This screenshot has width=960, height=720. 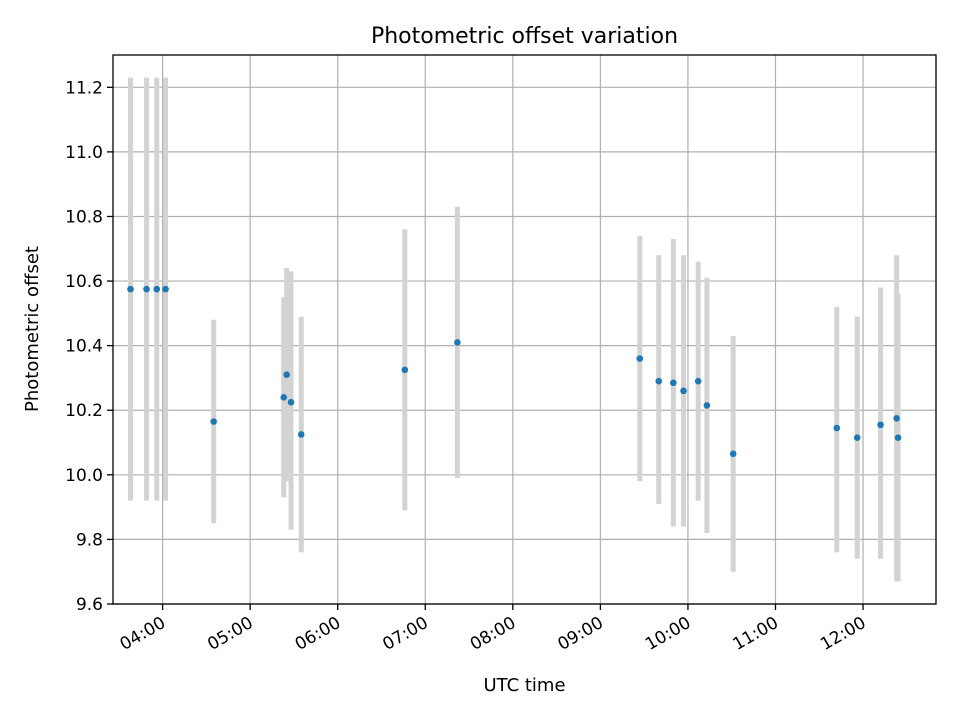 What do you see at coordinates (756, 634) in the screenshot?
I see `x-tick-label: 11:00` at bounding box center [756, 634].